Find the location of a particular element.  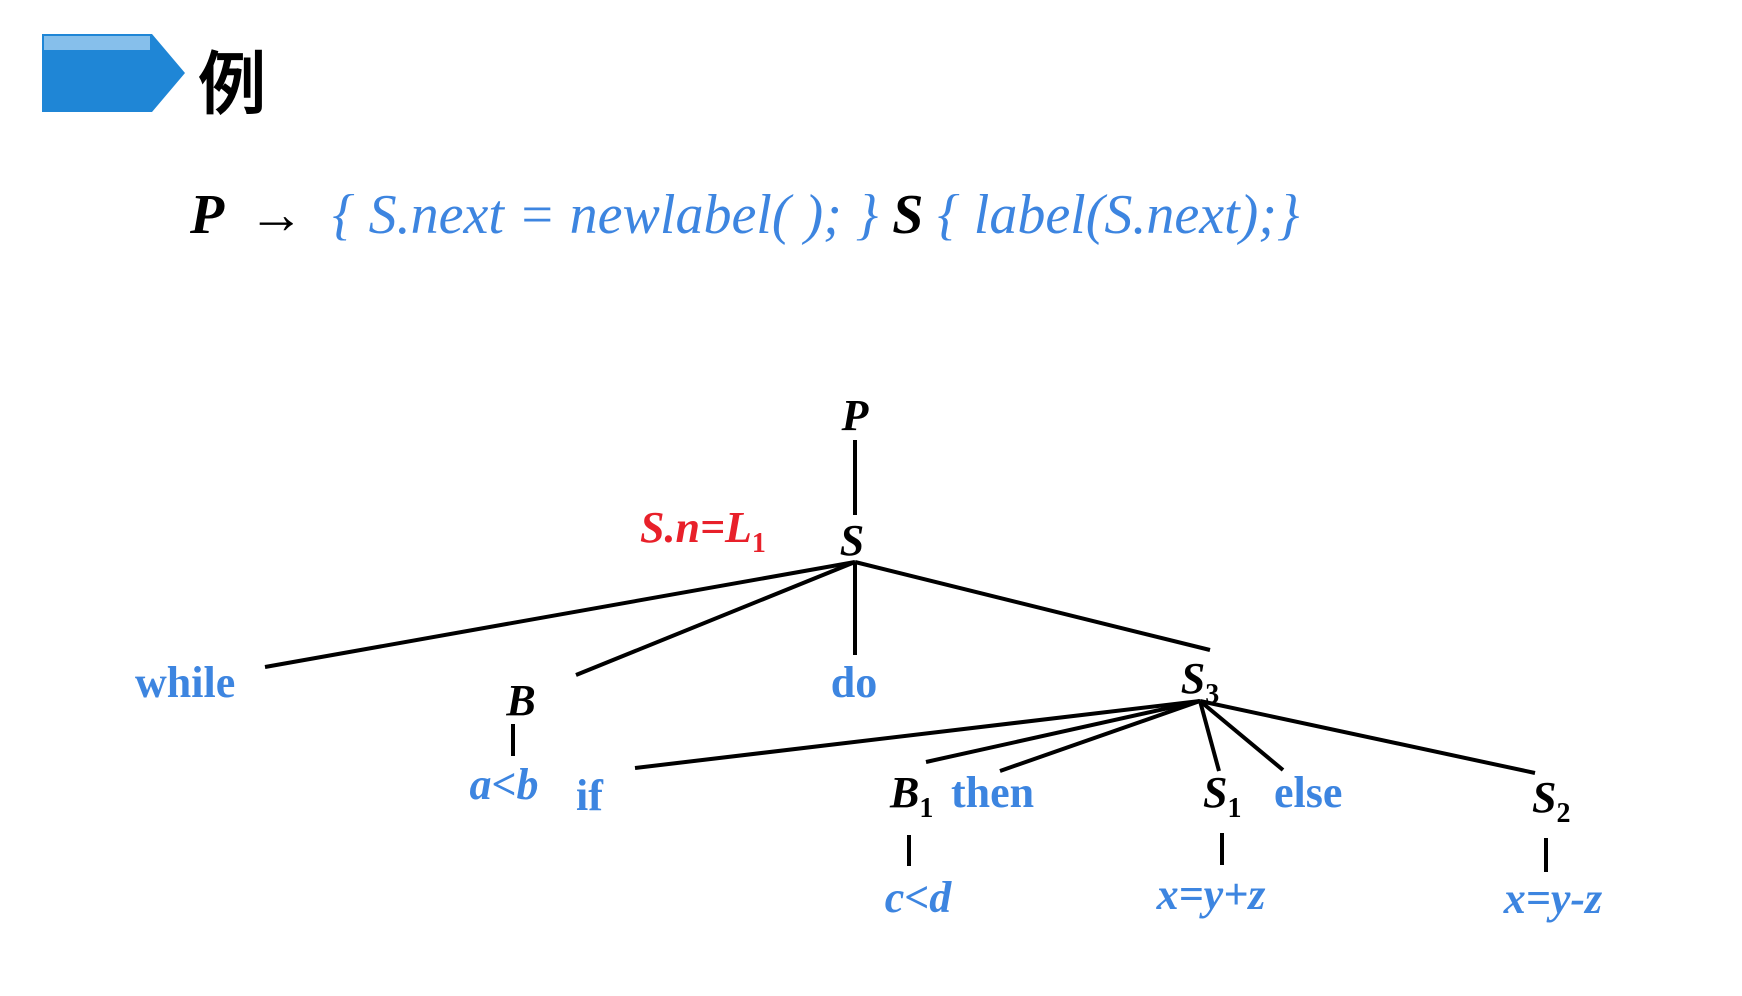

node-b-child: a<b is located at coordinates (503, 784).